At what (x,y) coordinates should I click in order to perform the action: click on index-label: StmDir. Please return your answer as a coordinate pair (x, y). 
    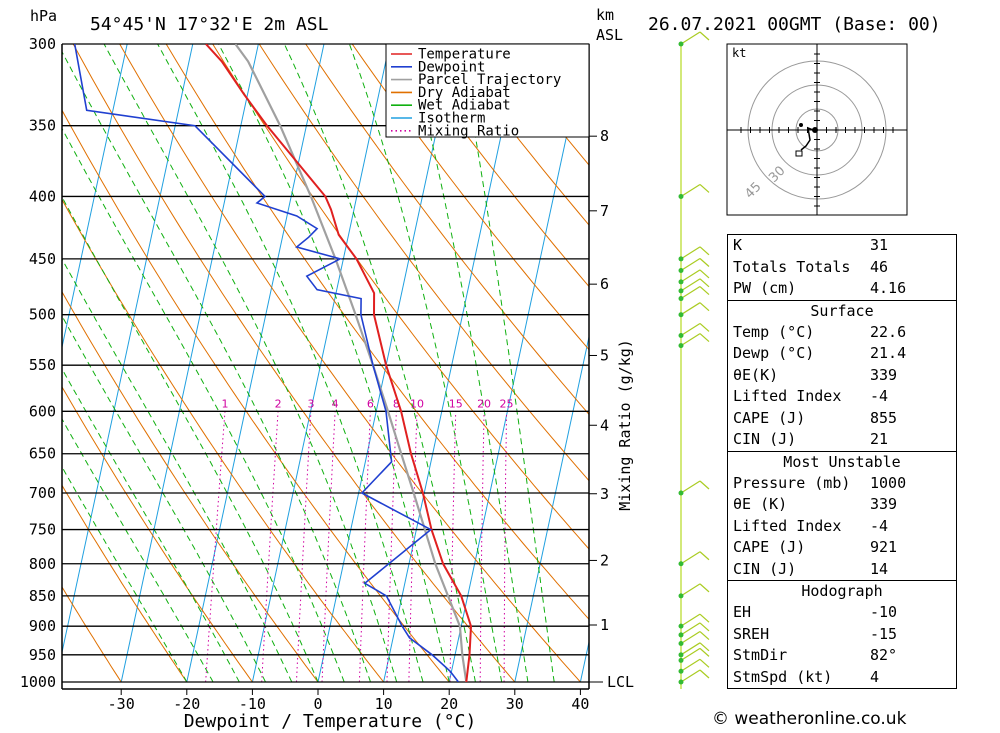
    Looking at the image, I should click on (760, 655).